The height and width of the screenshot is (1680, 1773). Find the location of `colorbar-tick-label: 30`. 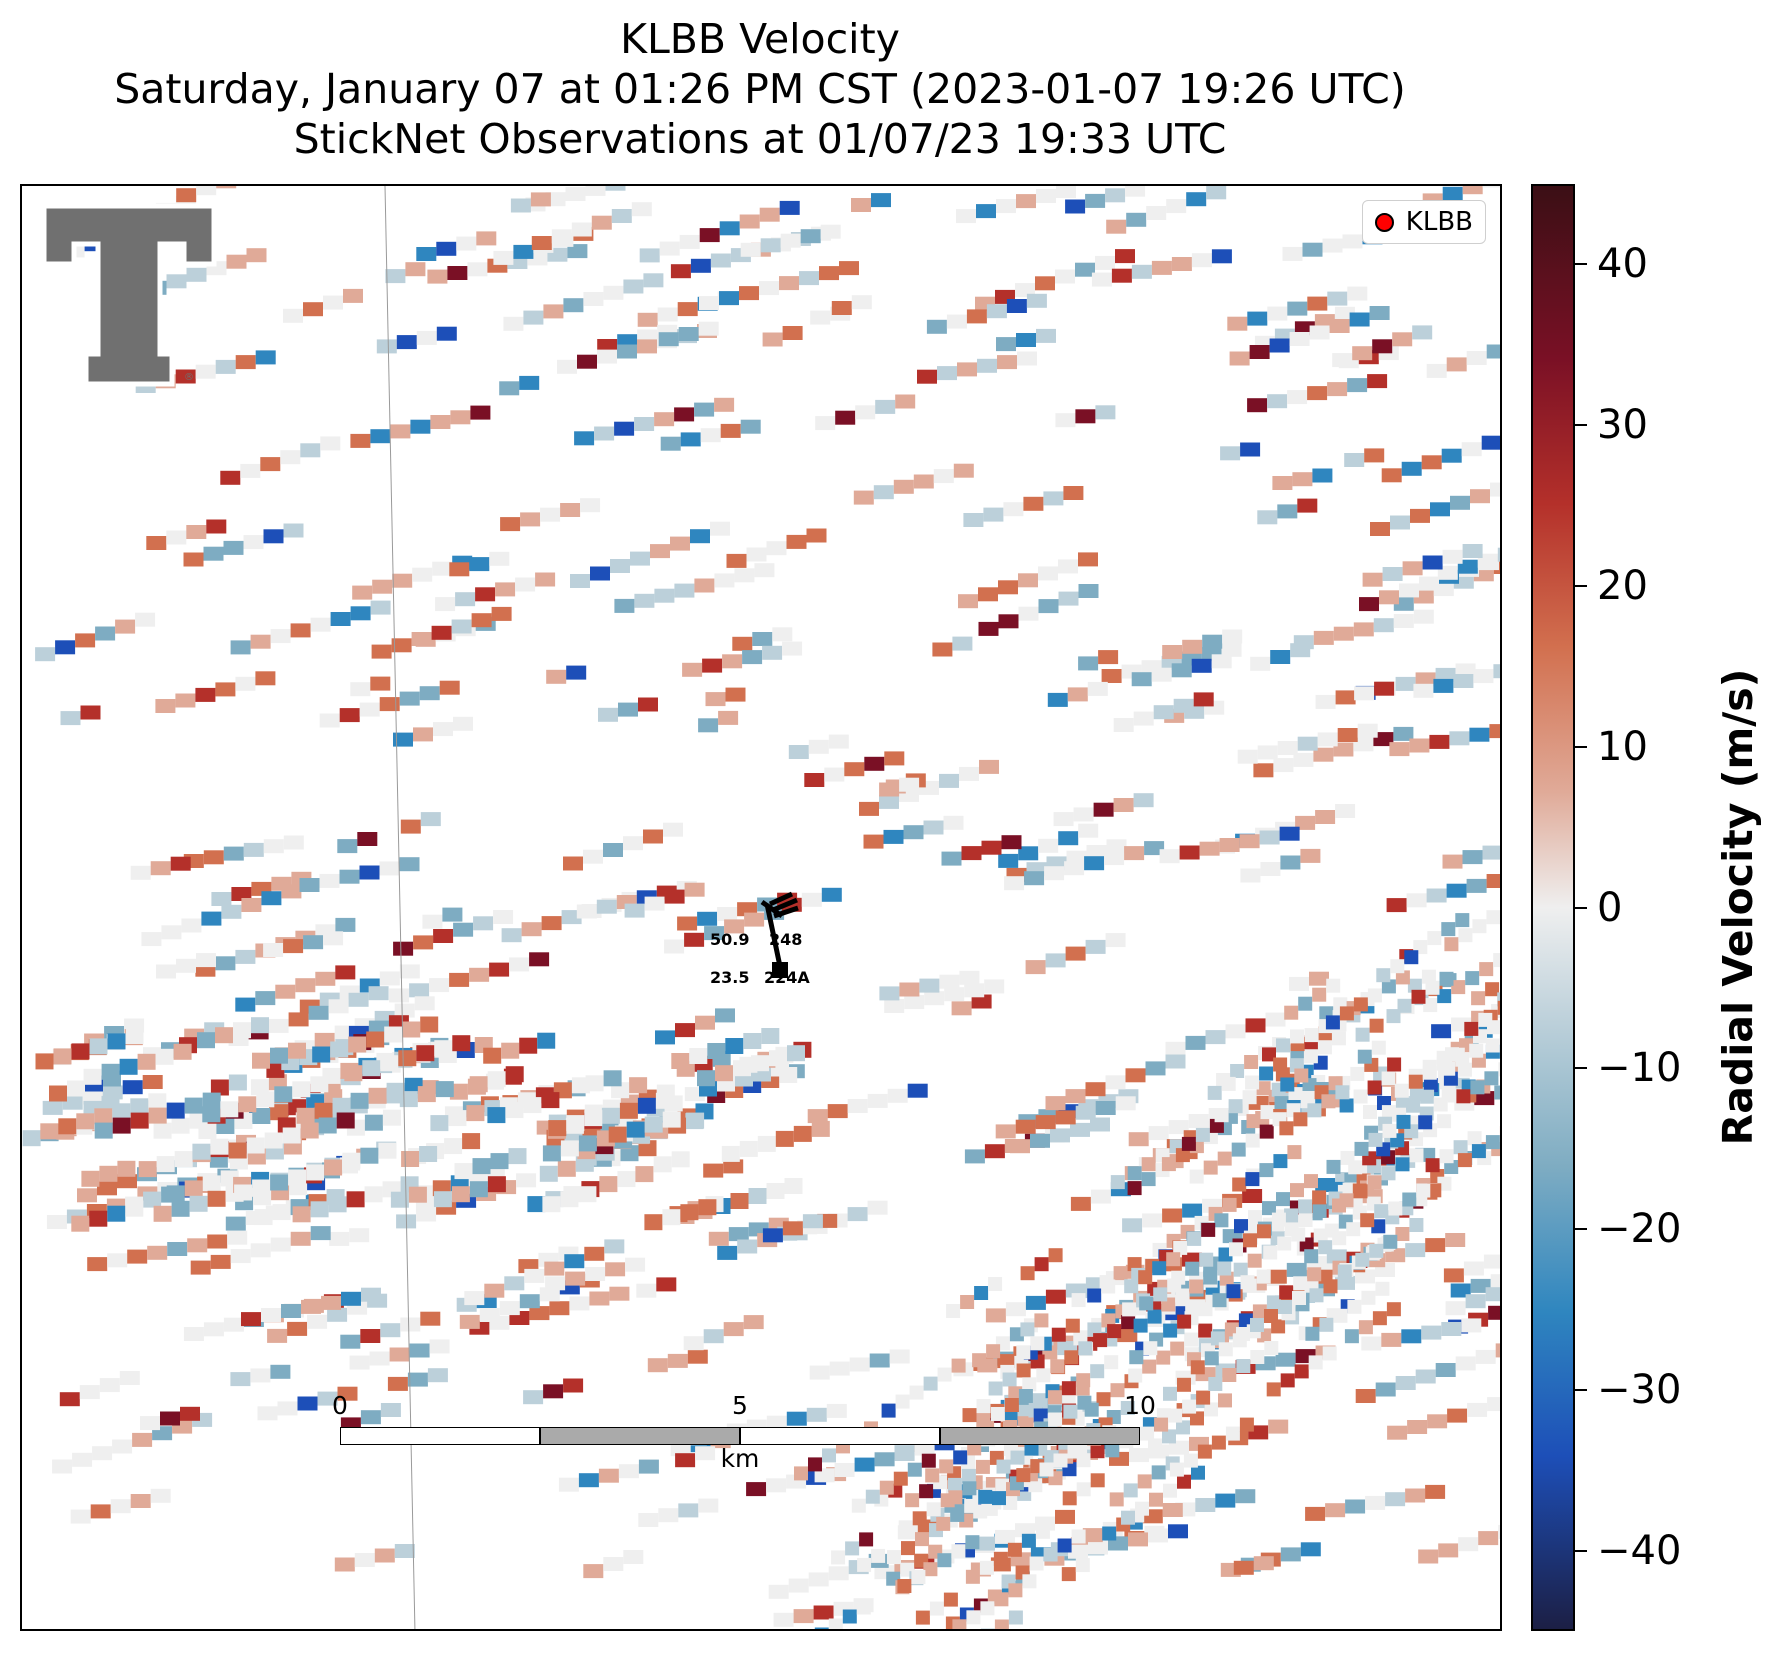

colorbar-tick-label: 30 is located at coordinates (1622, 425).